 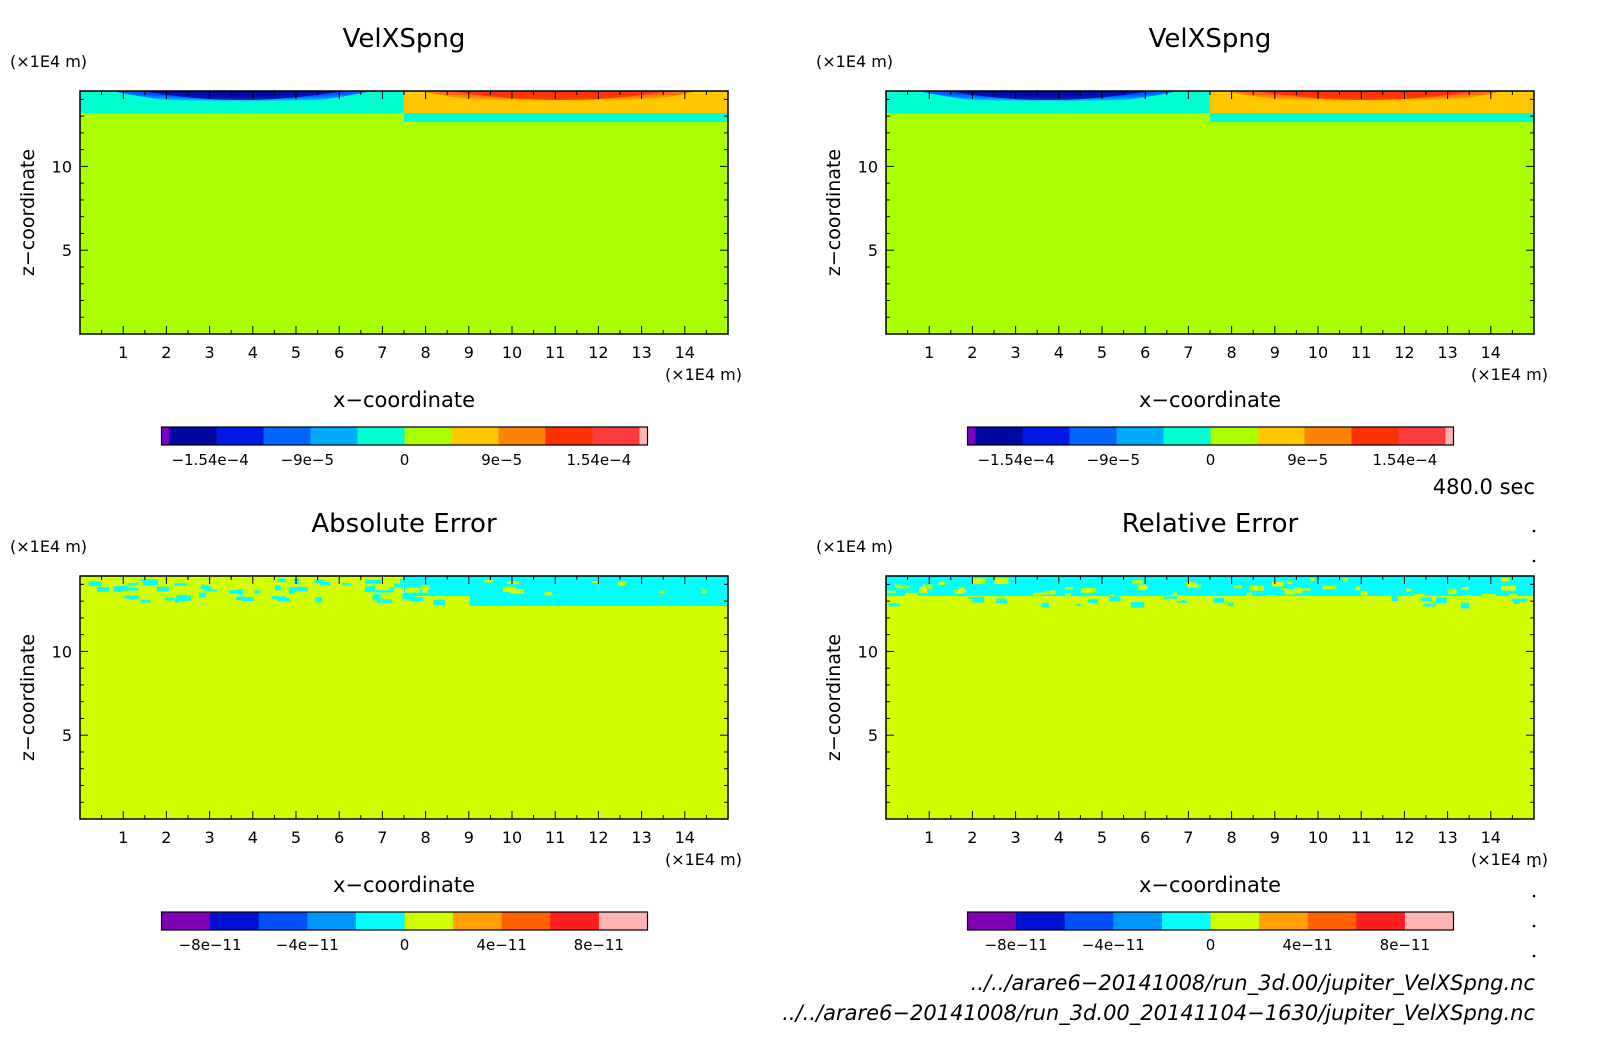 What do you see at coordinates (1491, 837) in the screenshot?
I see `x-tick-label: 14` at bounding box center [1491, 837].